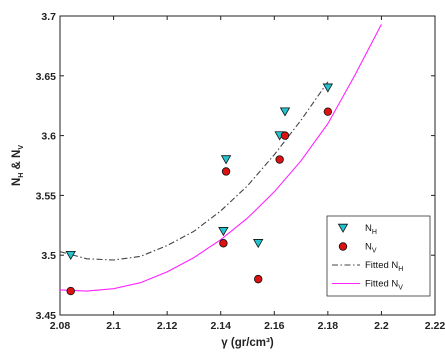 The width and height of the screenshot is (445, 352). What do you see at coordinates (247, 343) in the screenshot?
I see `x-axis-label: γ (gr/cm³)` at bounding box center [247, 343].